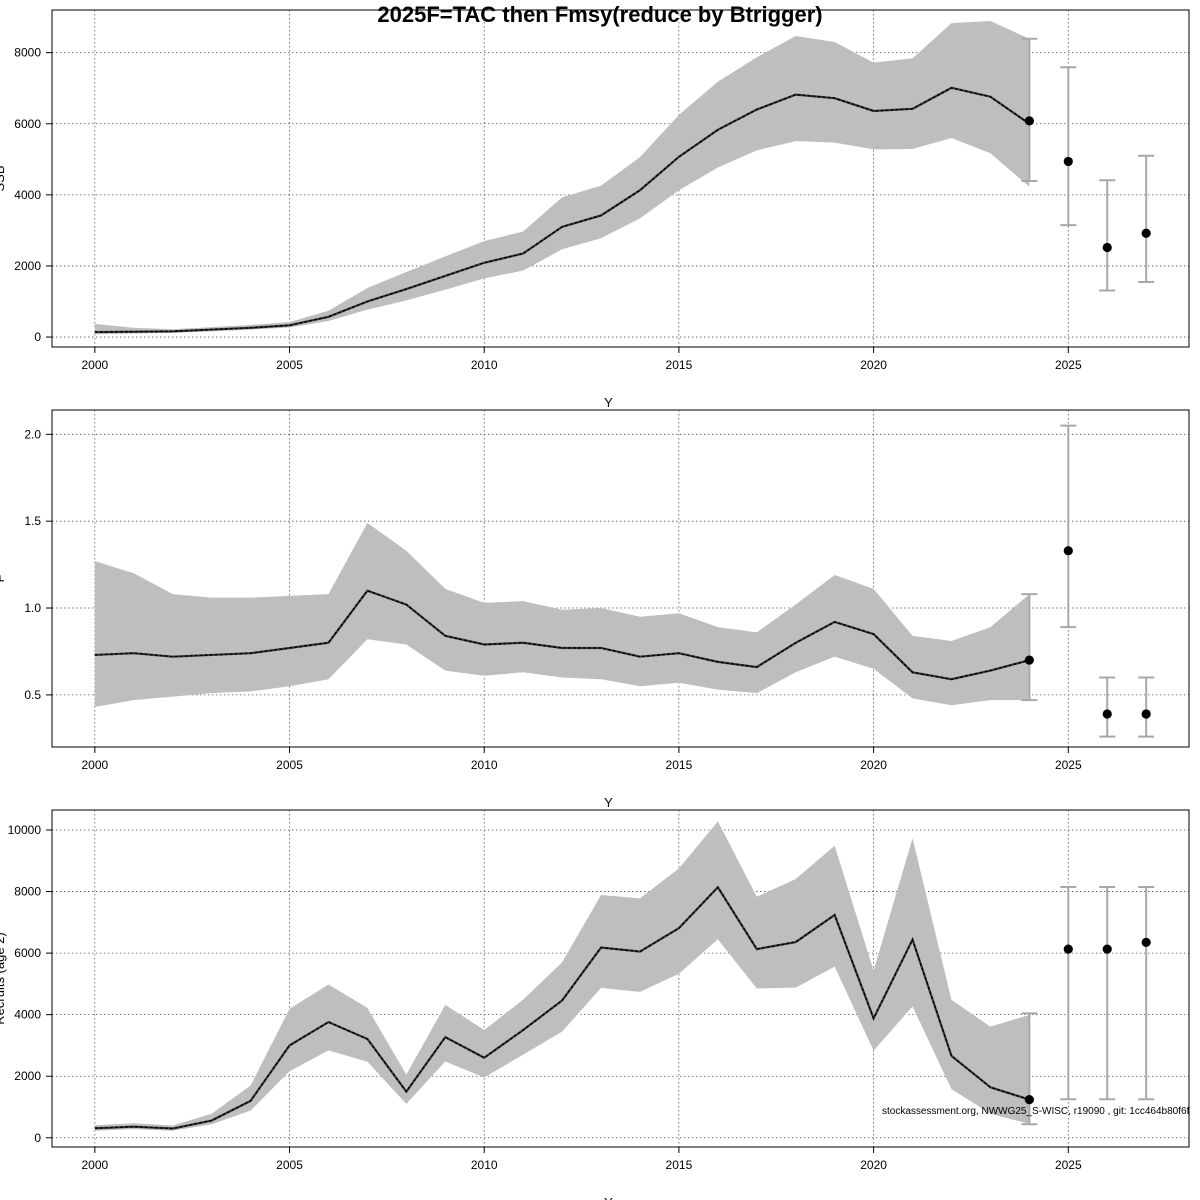 The image size is (1200, 1200). I want to click on fbar-estimate-dashes, so click(562, 634).